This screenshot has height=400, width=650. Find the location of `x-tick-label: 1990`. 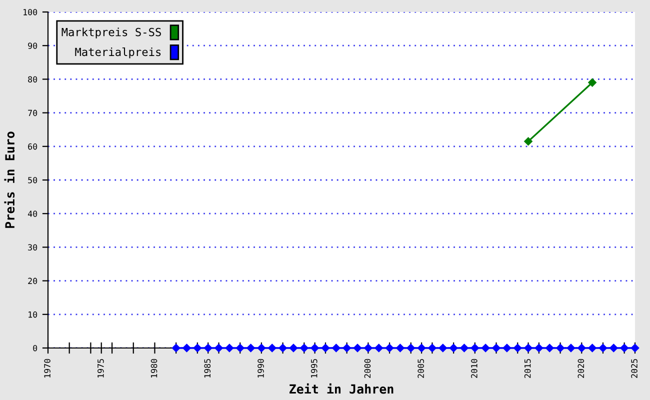

x-tick-label: 1990 is located at coordinates (261, 368).